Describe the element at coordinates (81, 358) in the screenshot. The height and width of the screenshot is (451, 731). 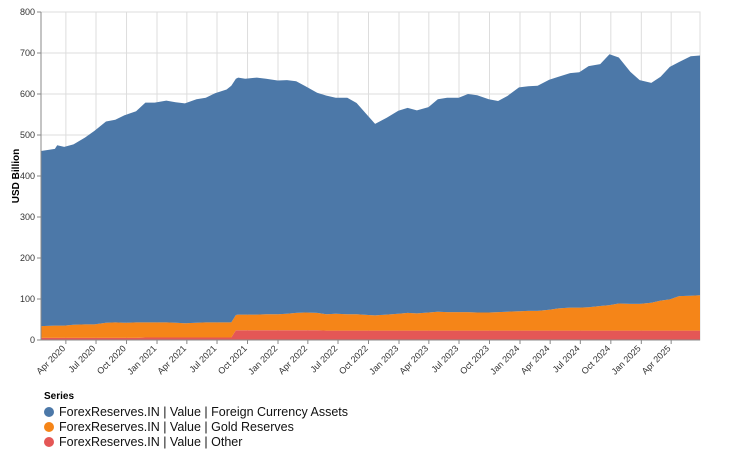
I see `x-tick-label: Jul 2020` at that location.